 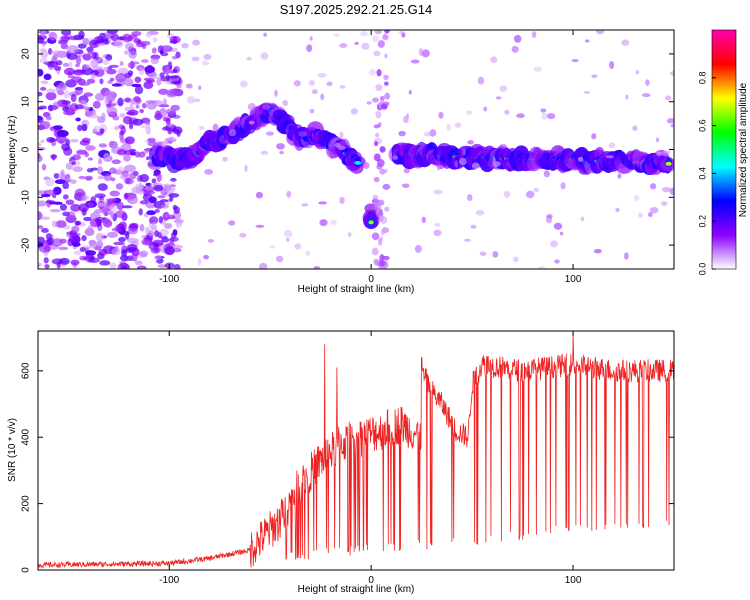 What do you see at coordinates (169, 580) in the screenshot?
I see `x-tick-label: -100` at bounding box center [169, 580].